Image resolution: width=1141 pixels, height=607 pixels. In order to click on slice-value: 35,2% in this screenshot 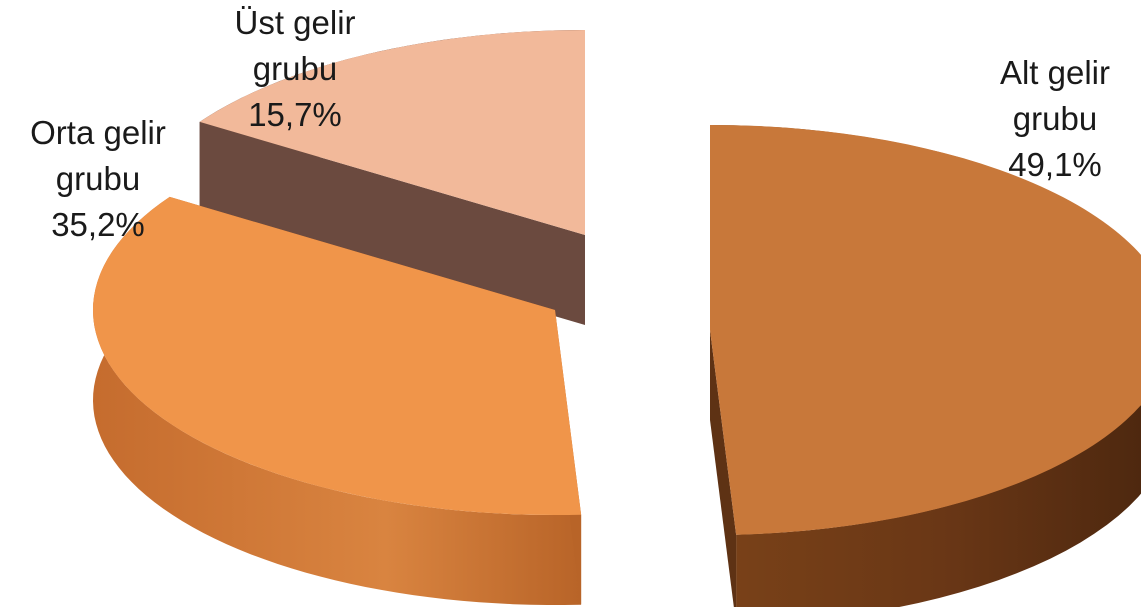, I will do `click(98, 224)`.